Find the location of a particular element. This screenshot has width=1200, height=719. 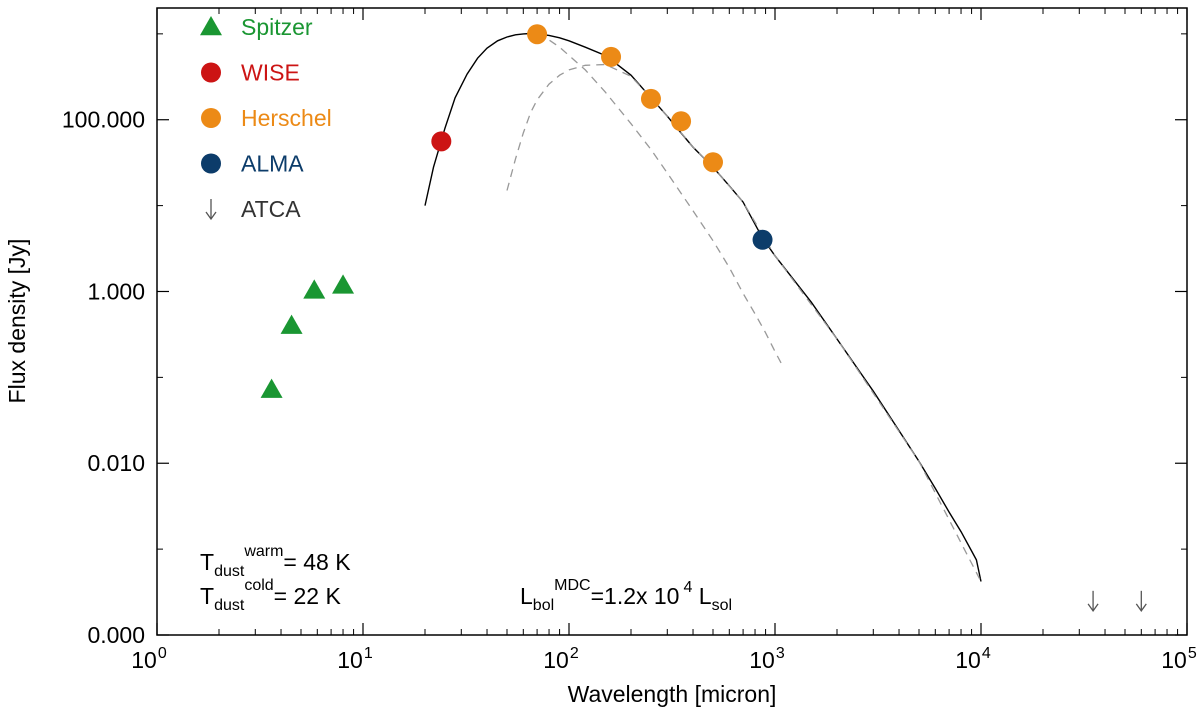

svg-text: Tdustwarm= 48 K is located at coordinates (275, 561).